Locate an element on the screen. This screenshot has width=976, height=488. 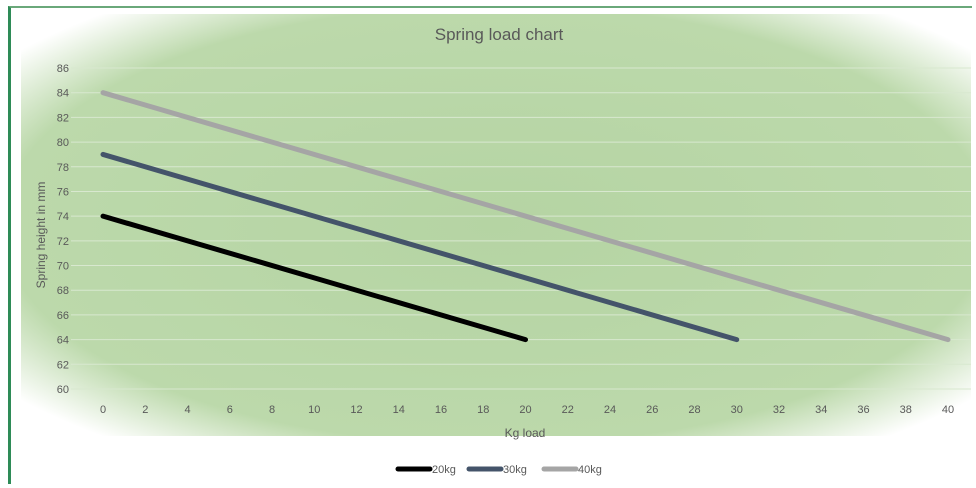
x-axis-ticks: 0 2 4 6 8 10 12 14 16 18 20 22 24 26 28 30 32 34 36 38 40 is located at coordinates (527, 410).